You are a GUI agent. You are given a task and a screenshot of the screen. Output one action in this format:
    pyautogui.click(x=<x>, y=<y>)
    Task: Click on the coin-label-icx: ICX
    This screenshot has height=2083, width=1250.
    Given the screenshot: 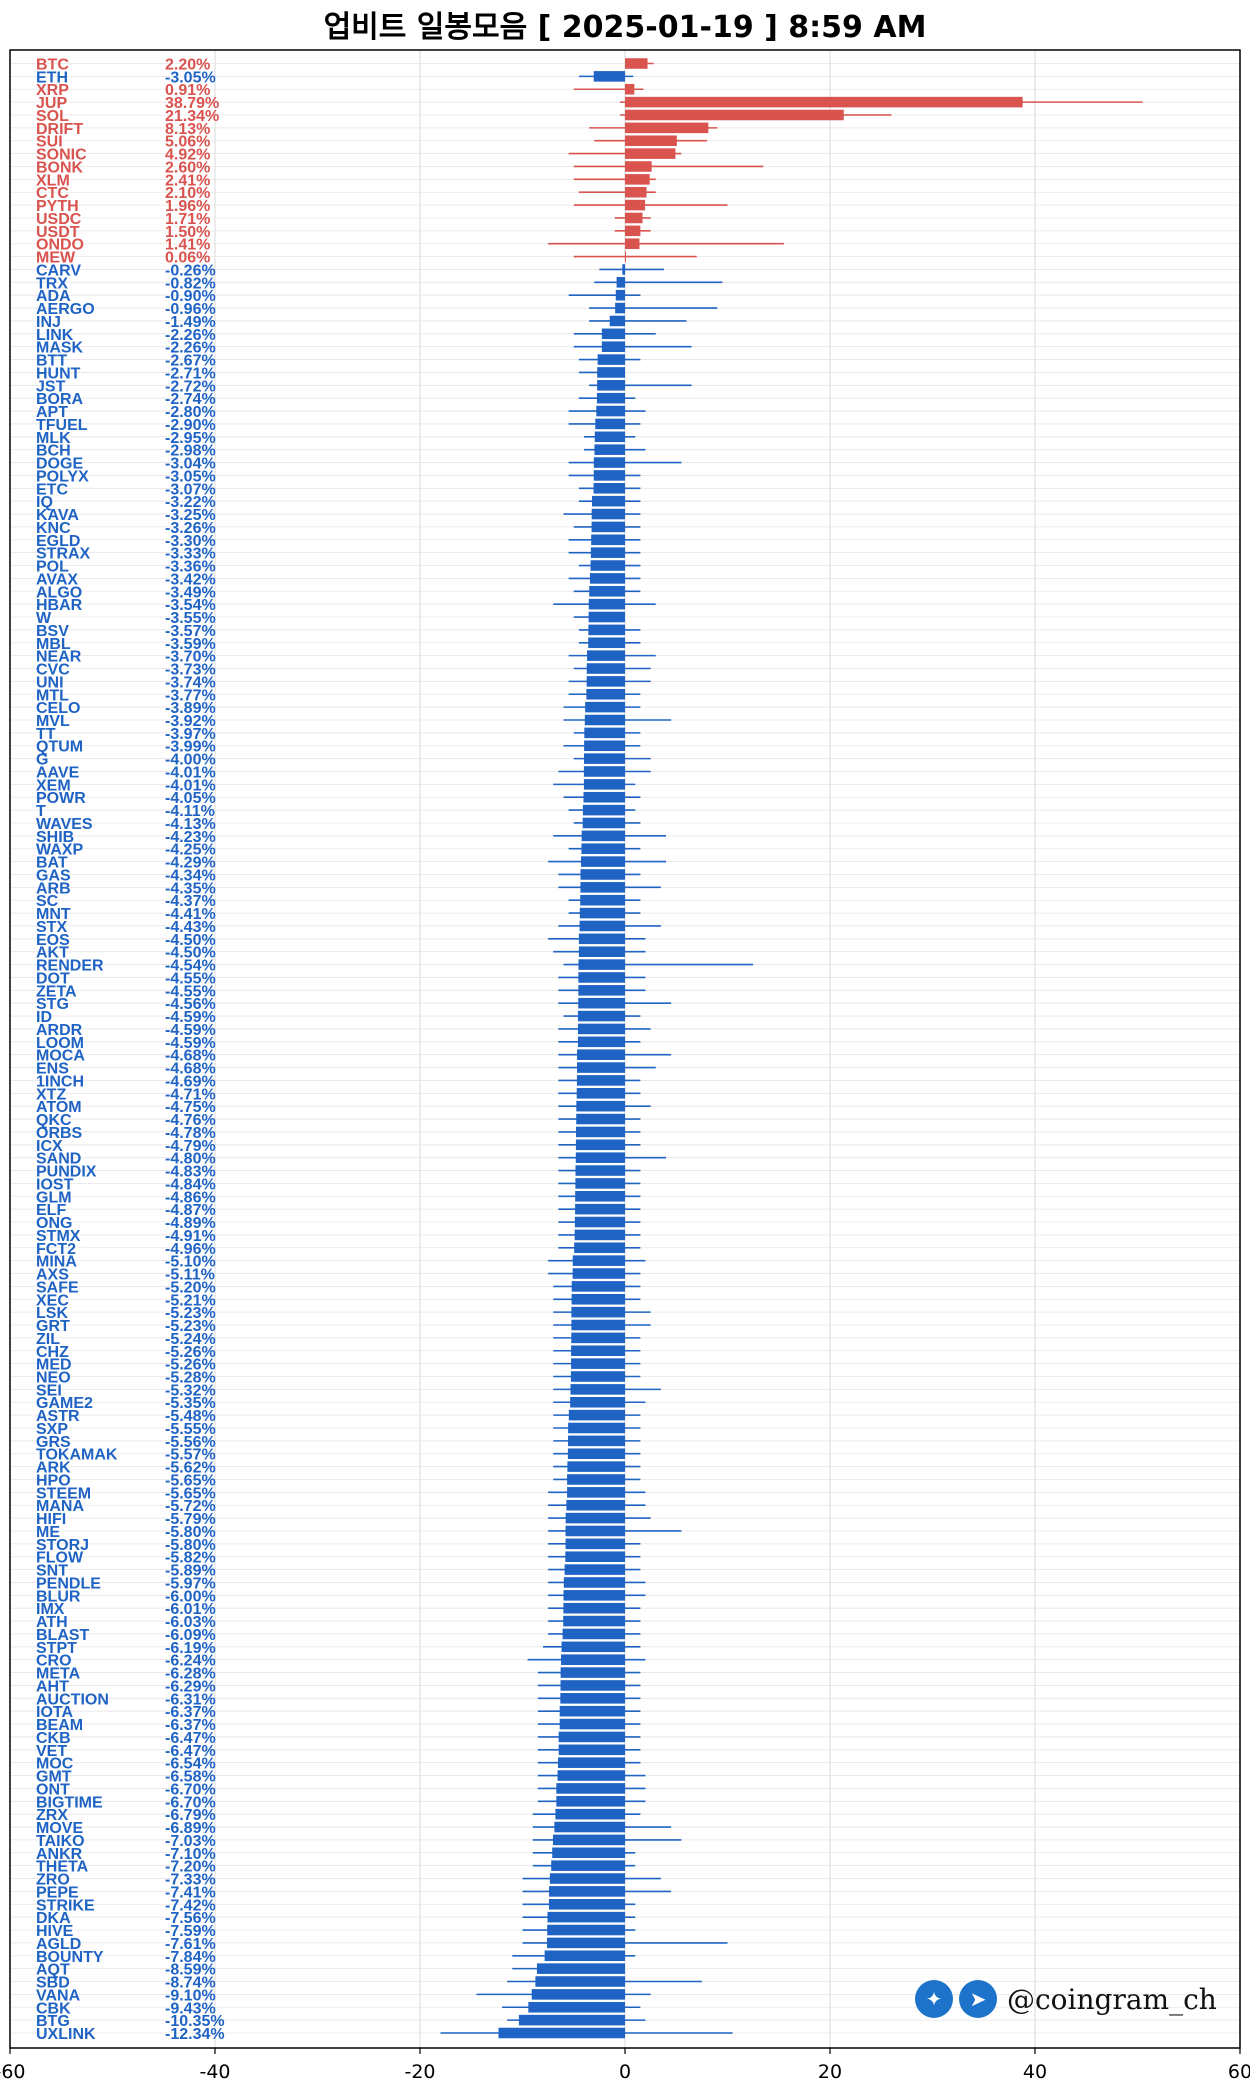 What is the action you would take?
    pyautogui.click(x=49, y=1146)
    